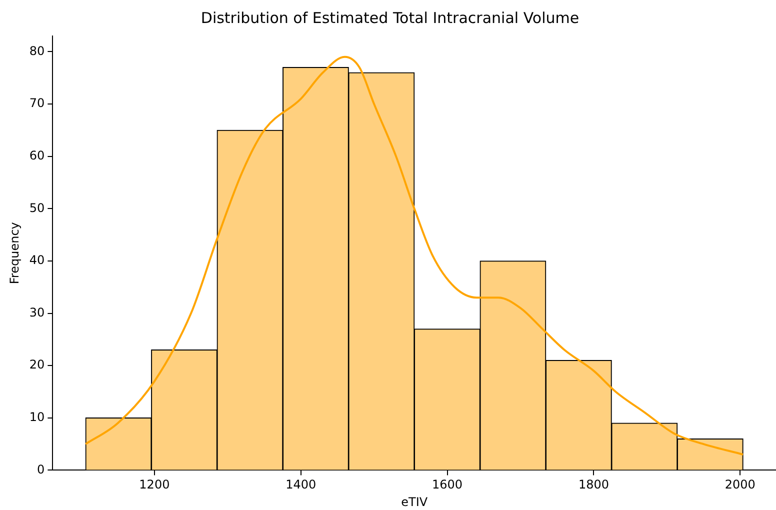 The image size is (776, 510). What do you see at coordinates (14, 253) in the screenshot?
I see `y-axis-title: Frequency` at bounding box center [14, 253].